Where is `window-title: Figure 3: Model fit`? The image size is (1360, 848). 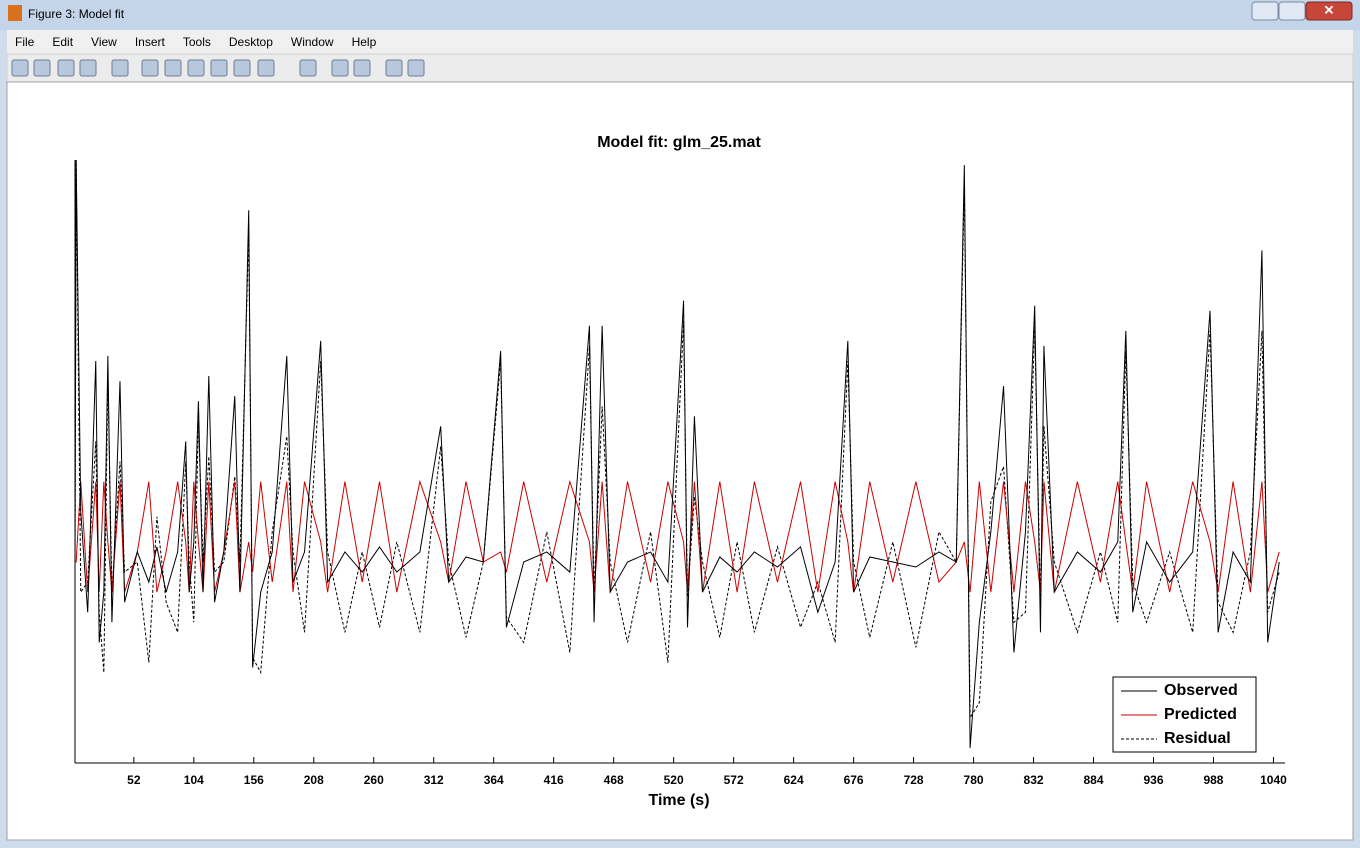
window-title: Figure 3: Model fit is located at coordinates (76, 14).